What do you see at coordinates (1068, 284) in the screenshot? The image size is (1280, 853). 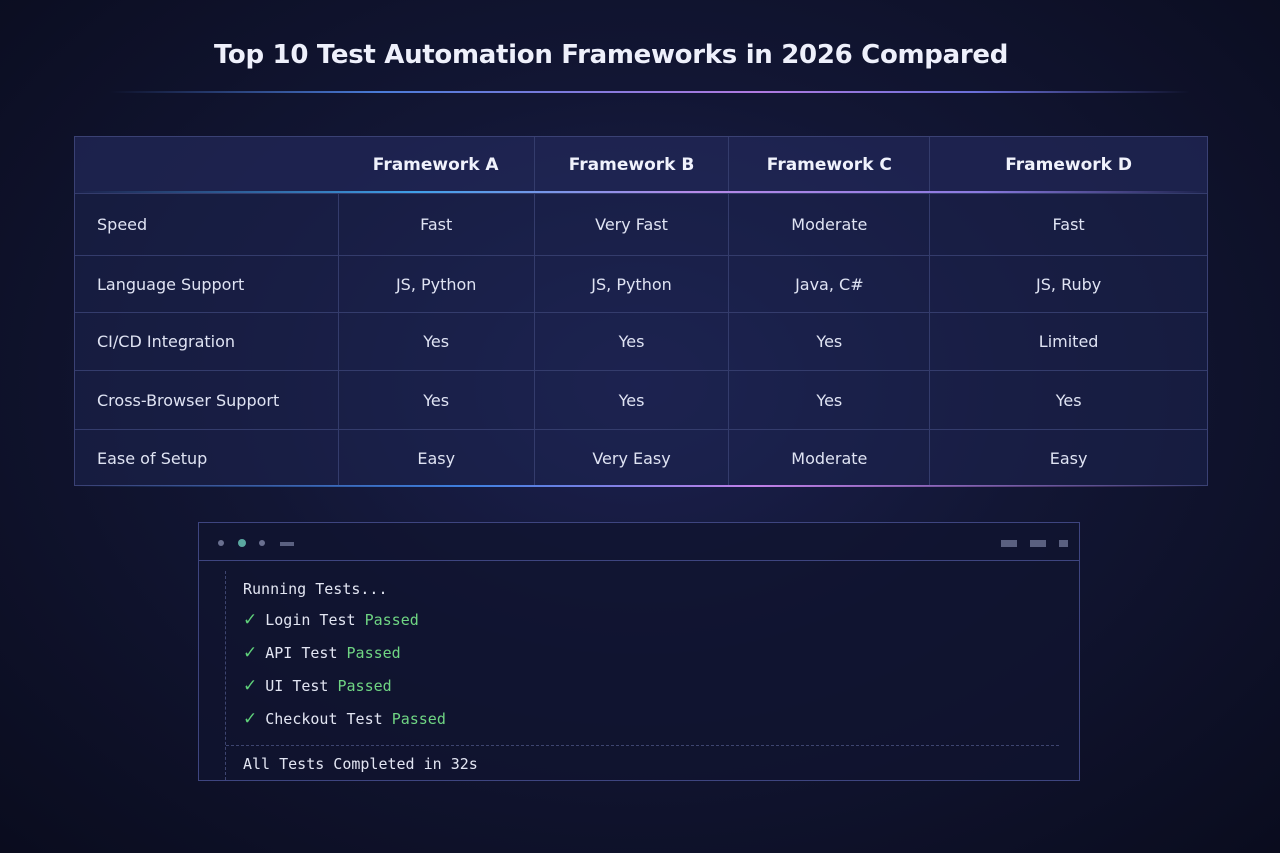 I see `table-cell: JS, Ruby` at bounding box center [1068, 284].